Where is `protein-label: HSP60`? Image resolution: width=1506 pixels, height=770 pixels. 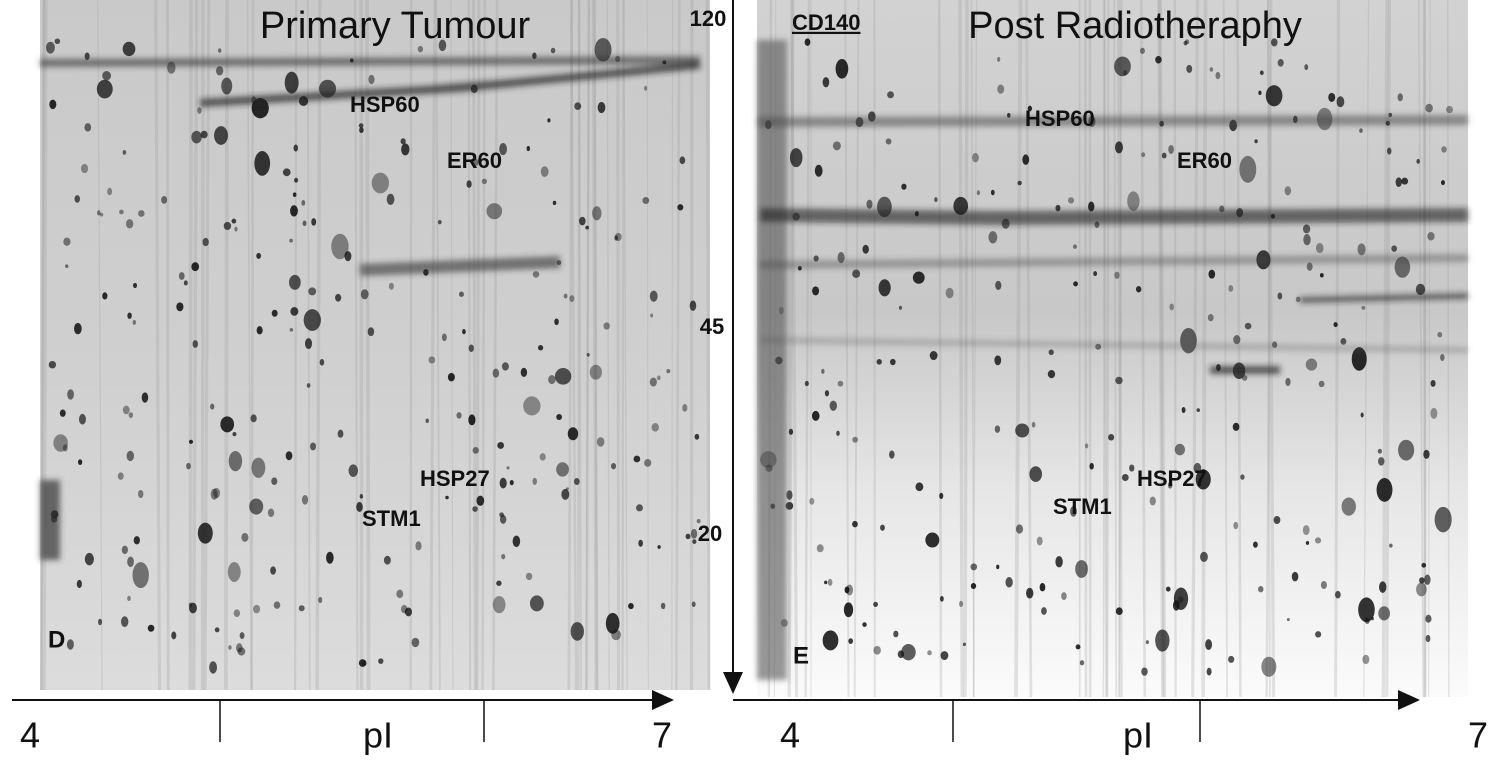 protein-label: HSP60 is located at coordinates (385, 104).